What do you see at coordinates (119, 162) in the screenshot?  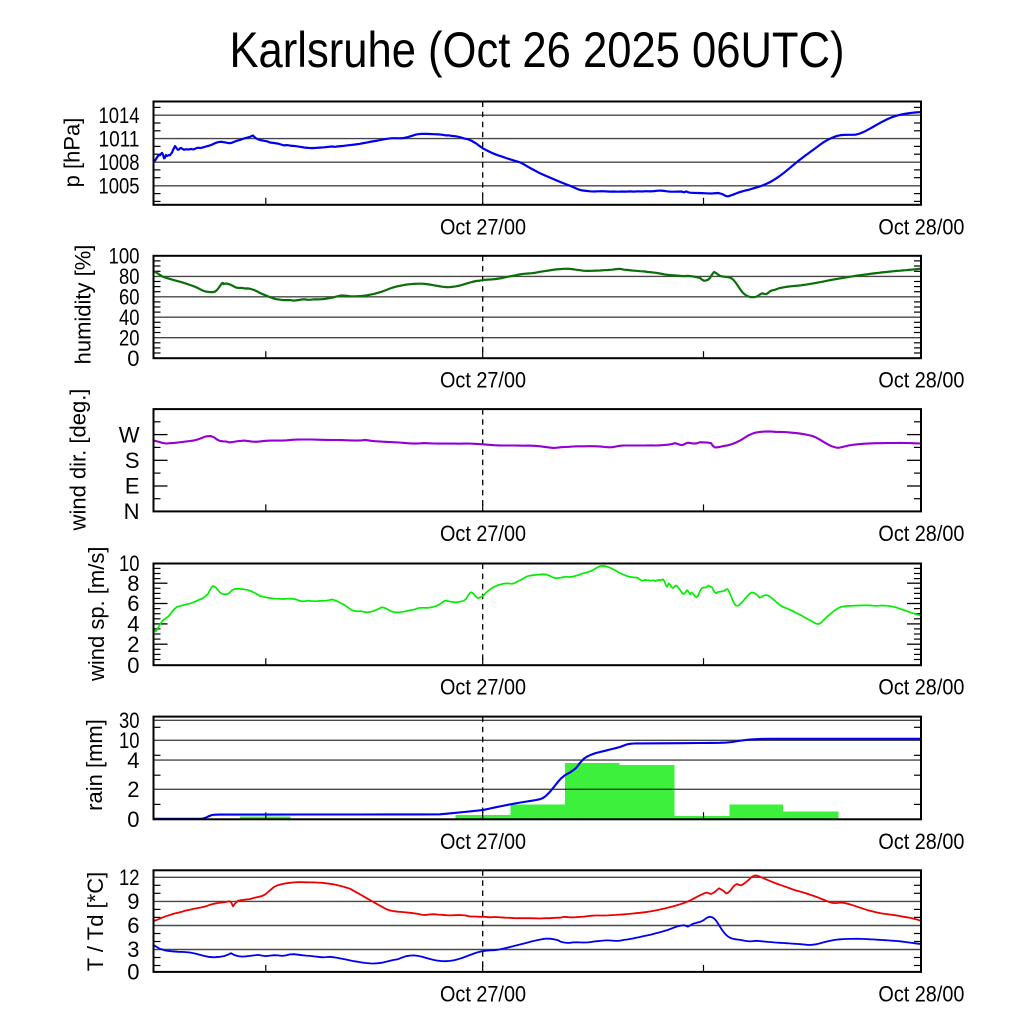 I see `svg-text: 1008` at bounding box center [119, 162].